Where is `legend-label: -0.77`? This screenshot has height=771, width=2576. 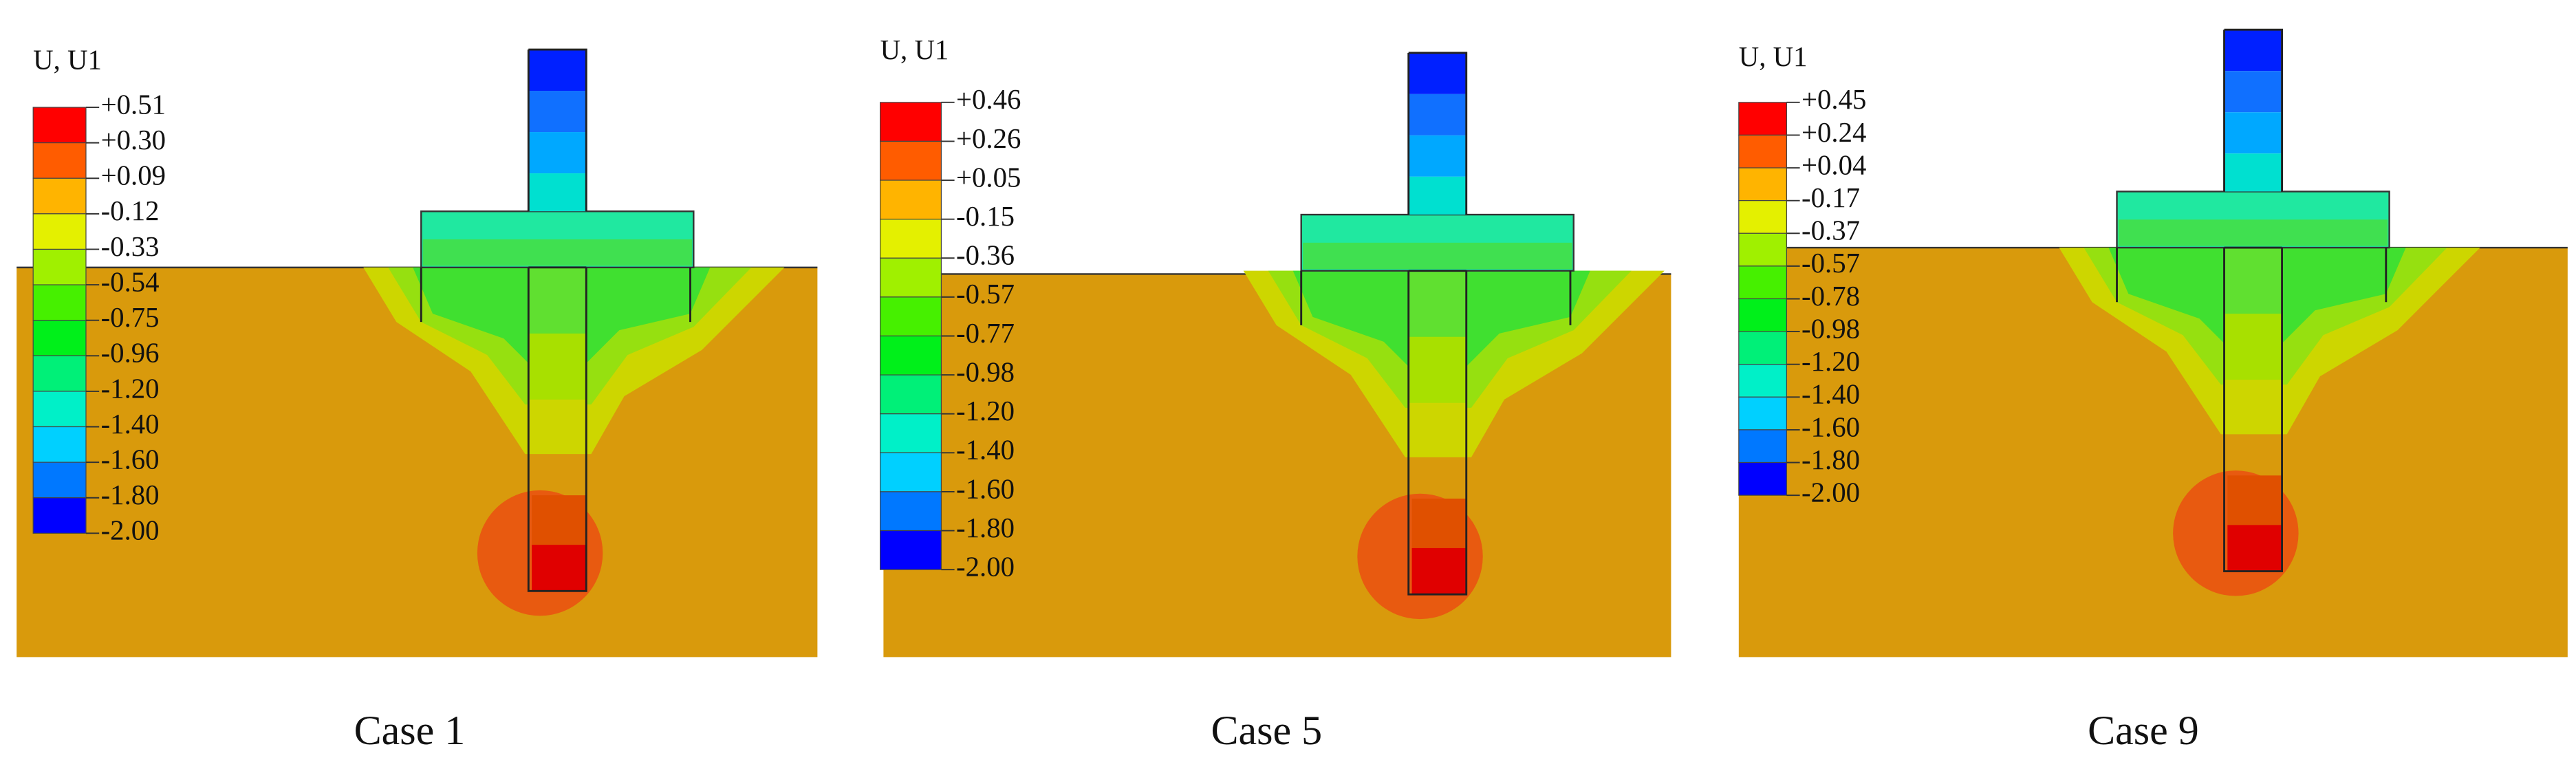
legend-label: -0.77 is located at coordinates (986, 333).